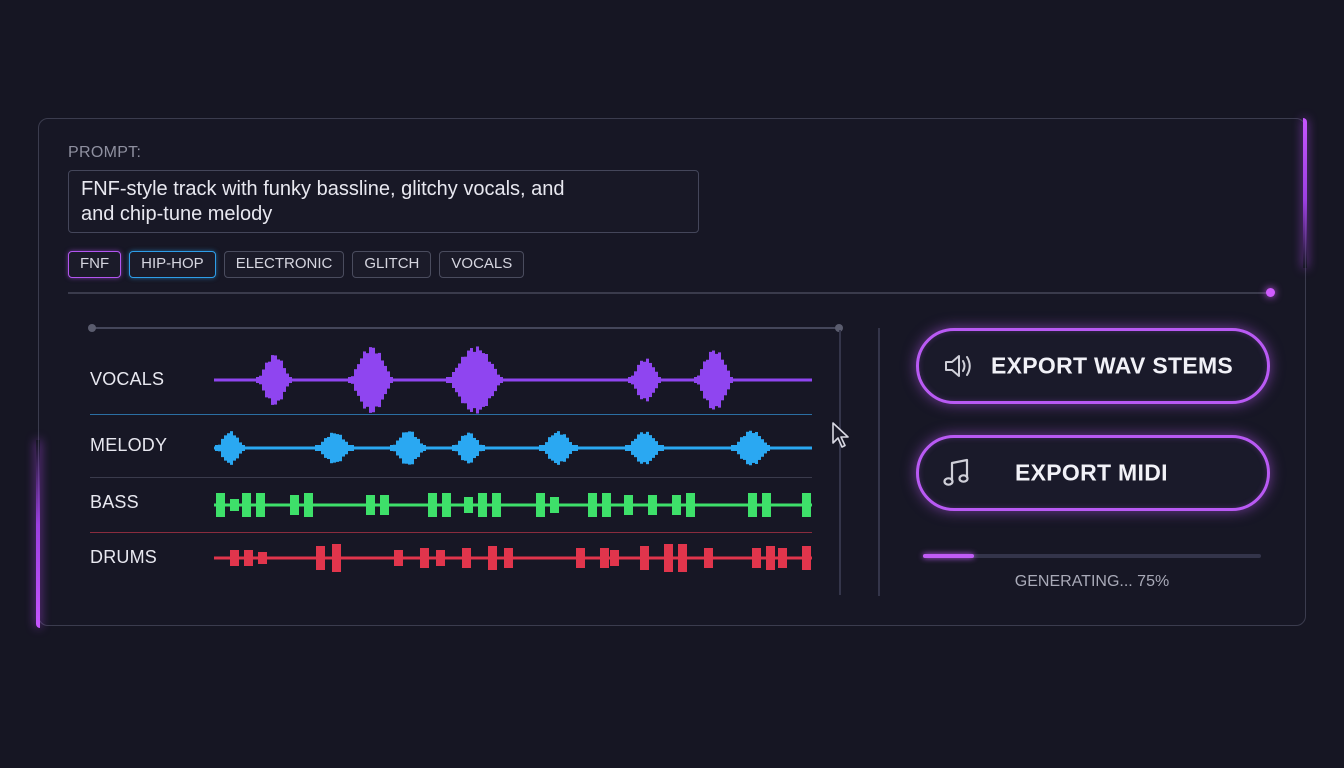  What do you see at coordinates (92, 328) in the screenshot?
I see `timeline-start-marker` at bounding box center [92, 328].